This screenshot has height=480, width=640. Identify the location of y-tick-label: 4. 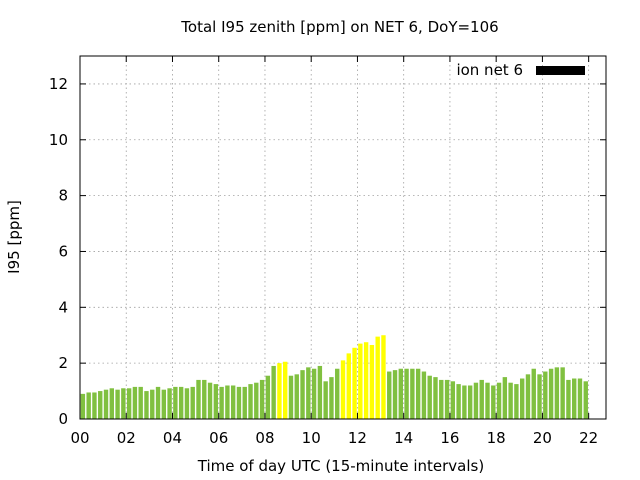
(63, 307).